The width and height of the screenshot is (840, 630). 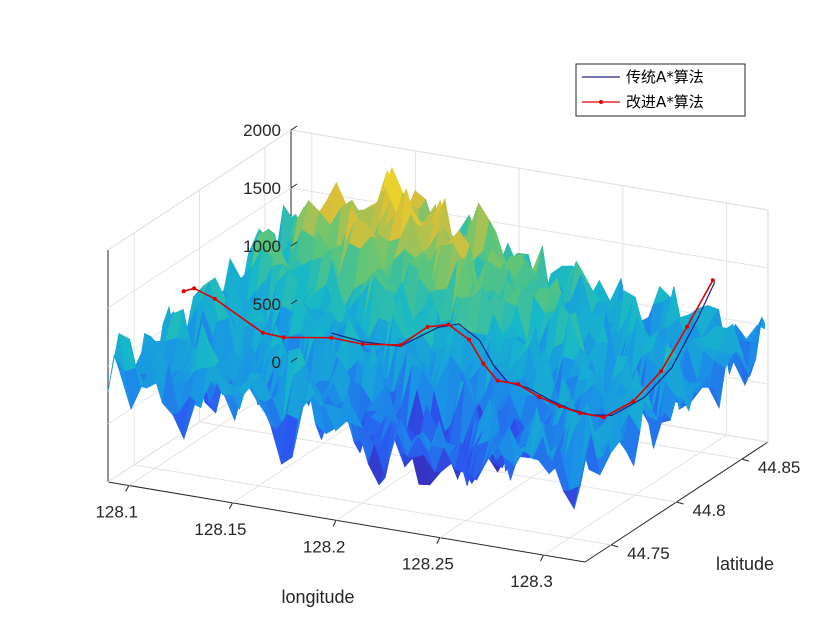 What do you see at coordinates (428, 564) in the screenshot?
I see `x-tick-label: 128.25` at bounding box center [428, 564].